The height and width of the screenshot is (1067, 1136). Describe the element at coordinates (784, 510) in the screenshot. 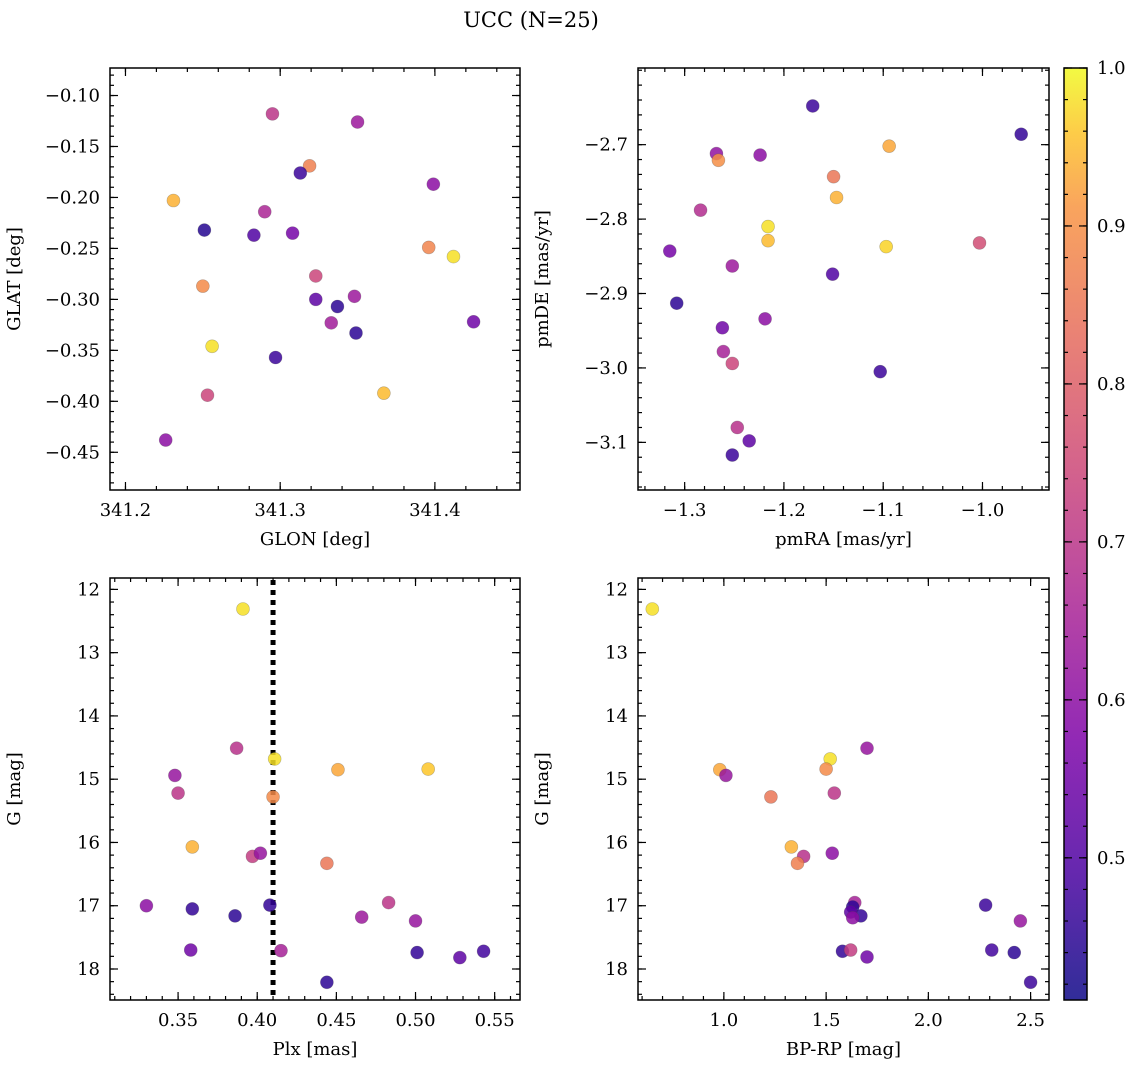

I see `x-tick-label: −1.2` at that location.